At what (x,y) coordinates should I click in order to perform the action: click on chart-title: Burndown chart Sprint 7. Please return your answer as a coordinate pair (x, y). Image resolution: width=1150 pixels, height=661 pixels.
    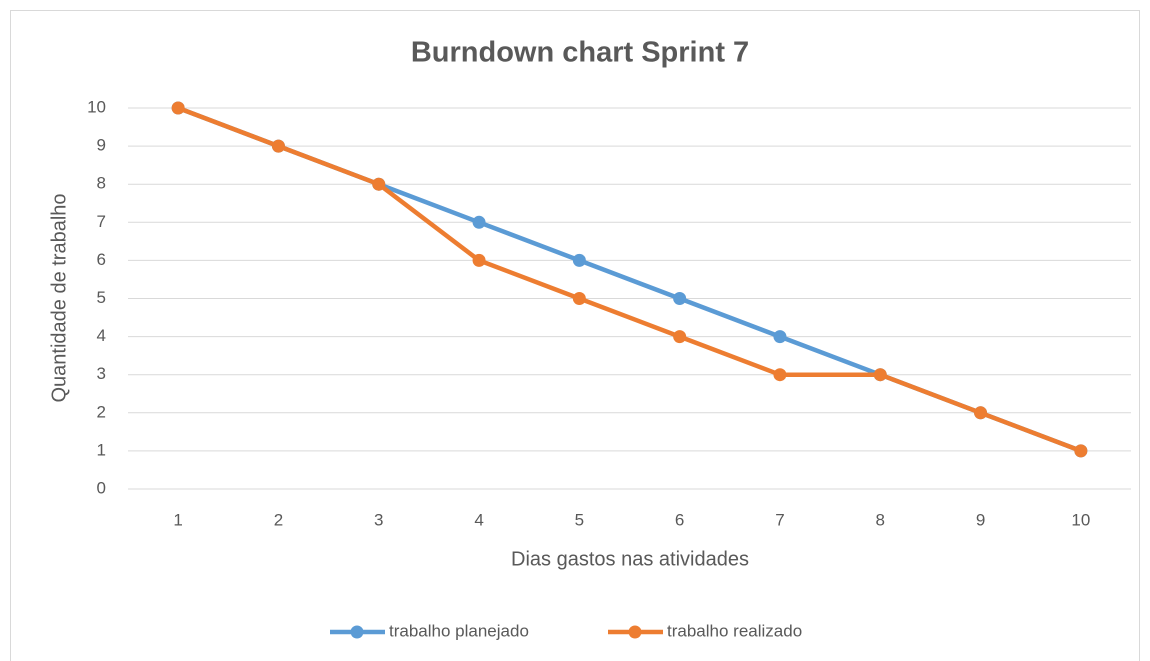
    Looking at the image, I should click on (580, 53).